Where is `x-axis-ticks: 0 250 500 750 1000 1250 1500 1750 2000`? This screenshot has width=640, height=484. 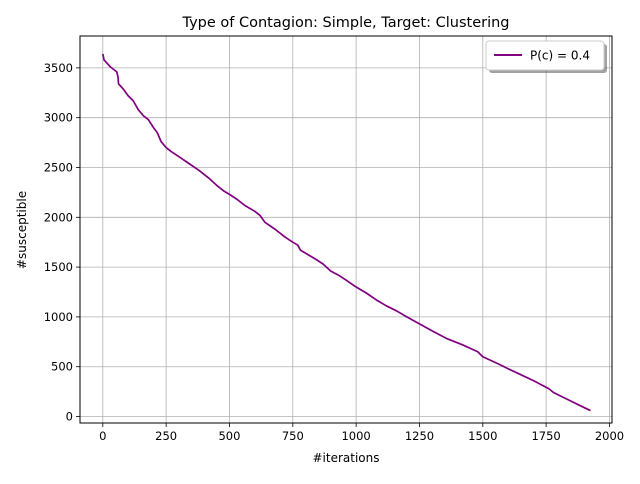 x-axis-ticks: 0 250 500 750 1000 1250 1500 1750 2000 is located at coordinates (361, 433).